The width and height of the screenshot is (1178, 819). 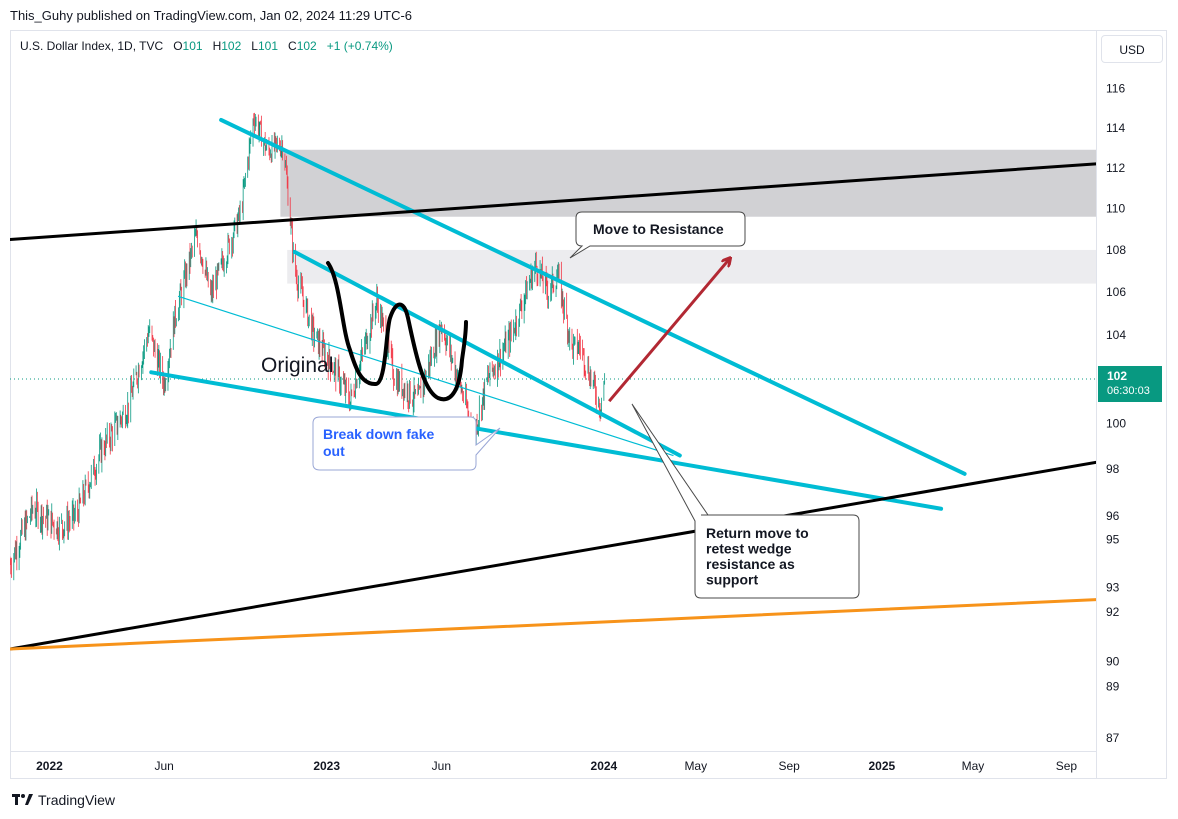 What do you see at coordinates (556, 766) in the screenshot?
I see `time-axis: 2022 Jun 2023 Jun 2024 May Sep 2025 May Sep` at bounding box center [556, 766].